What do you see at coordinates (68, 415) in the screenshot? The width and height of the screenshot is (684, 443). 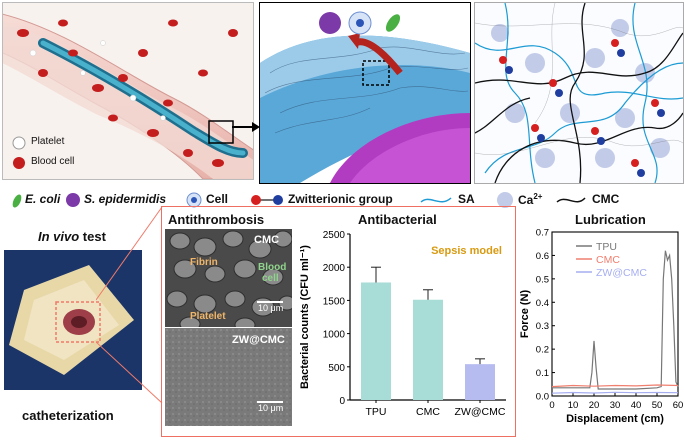 I see `invivo-caption: catheterization` at bounding box center [68, 415].